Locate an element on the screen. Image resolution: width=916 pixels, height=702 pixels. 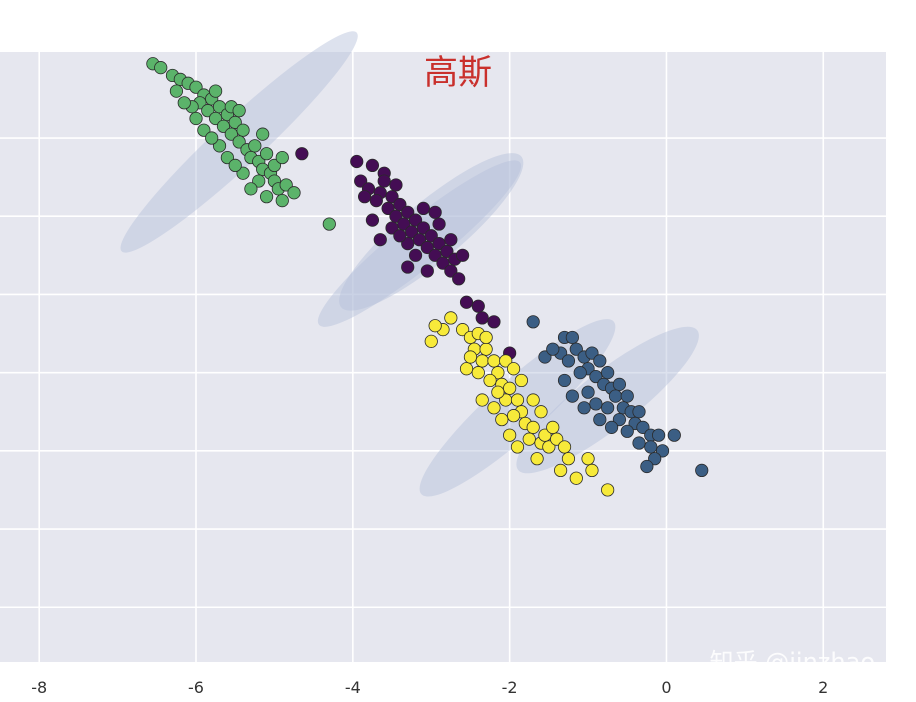
x-tick-label: -6 is located at coordinates (196, 687).